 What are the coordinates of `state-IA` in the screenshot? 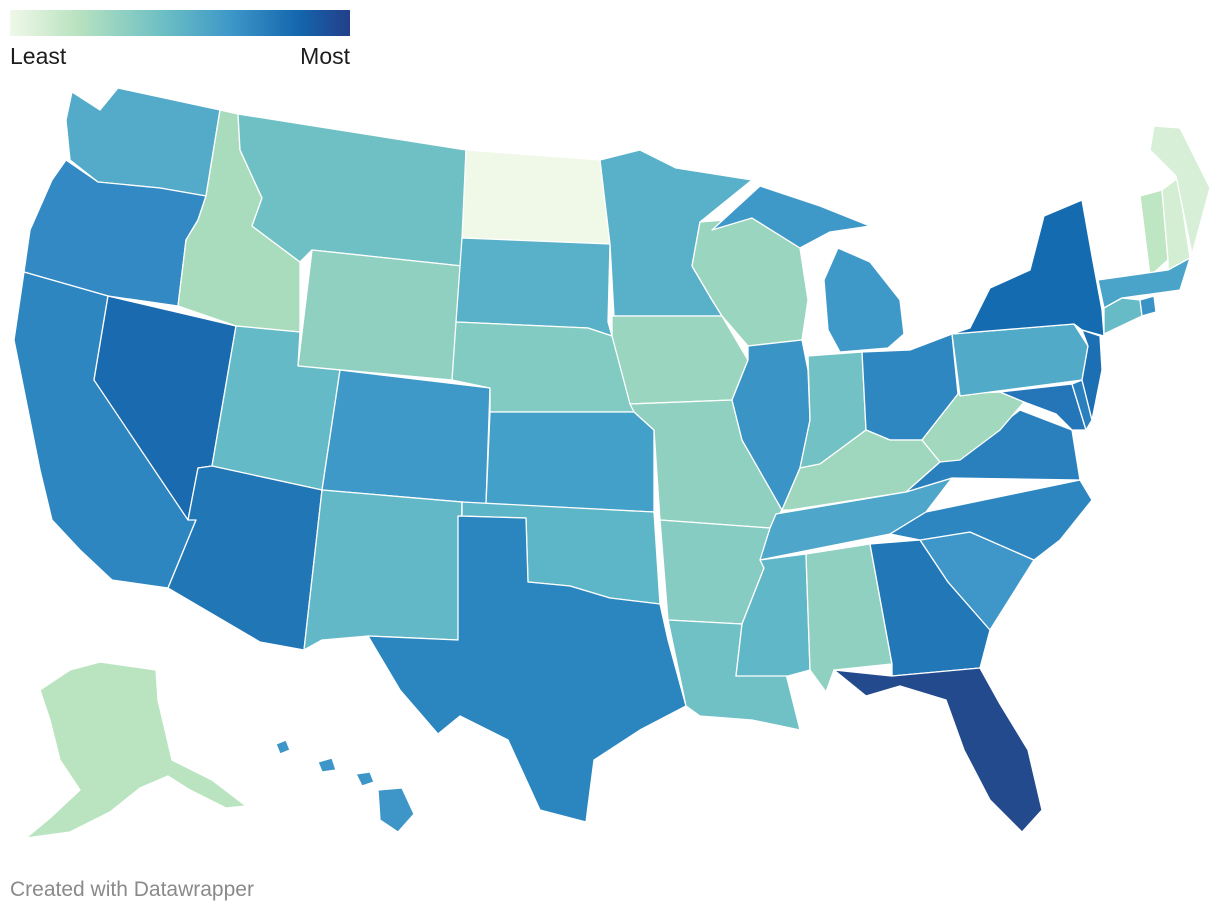 It's located at (680, 360).